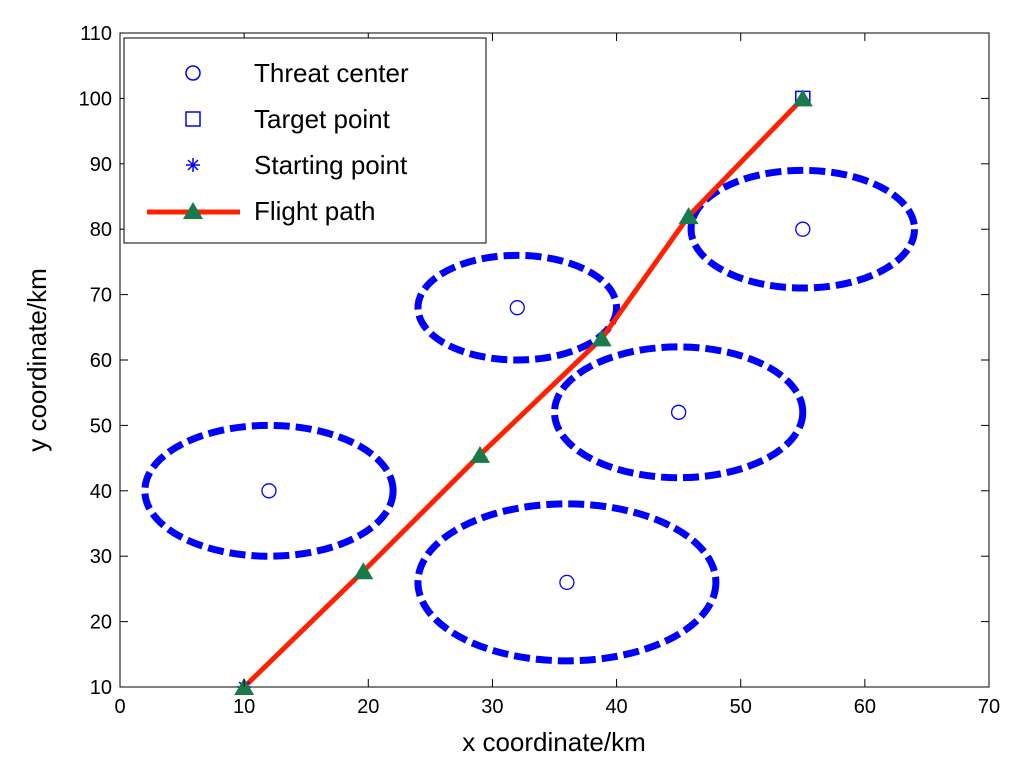 The height and width of the screenshot is (776, 1024). Describe the element at coordinates (989, 707) in the screenshot. I see `x-tick-label: 70` at that location.